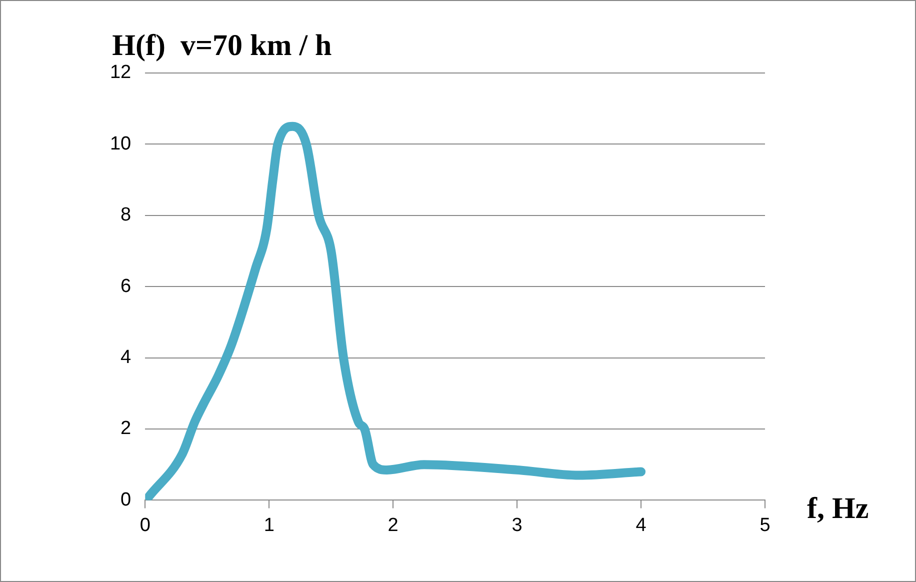 This screenshot has width=916, height=582. Describe the element at coordinates (121, 143) in the screenshot. I see `y-tick-label: 10` at that location.